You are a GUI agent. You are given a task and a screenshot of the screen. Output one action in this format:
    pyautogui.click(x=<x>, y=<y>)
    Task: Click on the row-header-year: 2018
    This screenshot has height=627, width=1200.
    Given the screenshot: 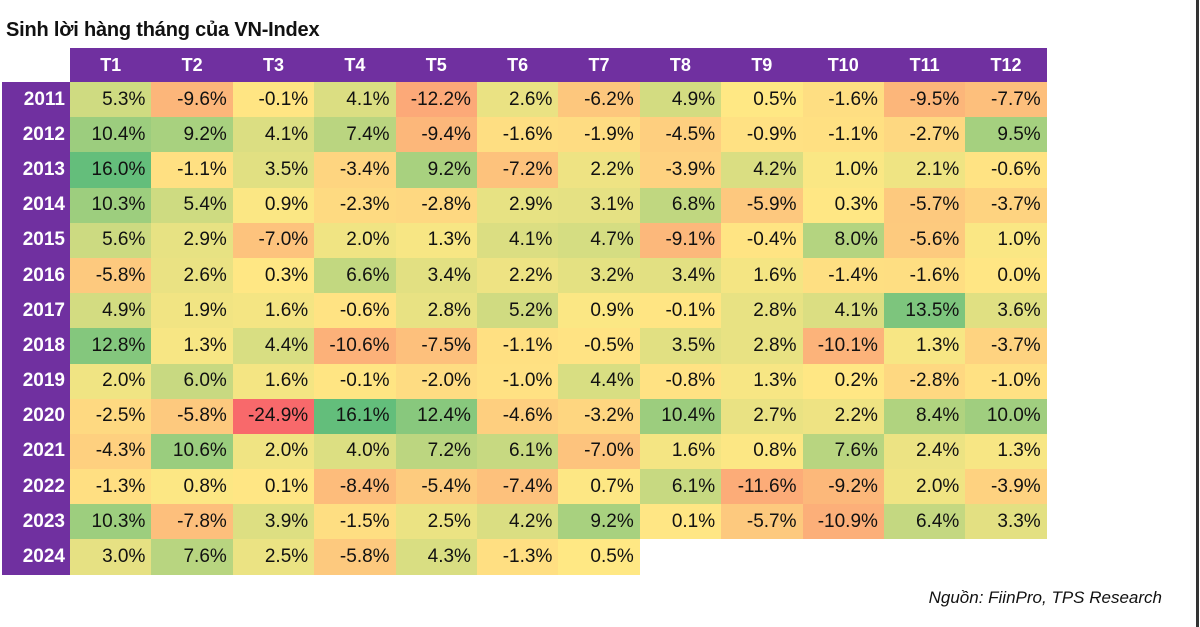 What is the action you would take?
    pyautogui.click(x=36, y=346)
    